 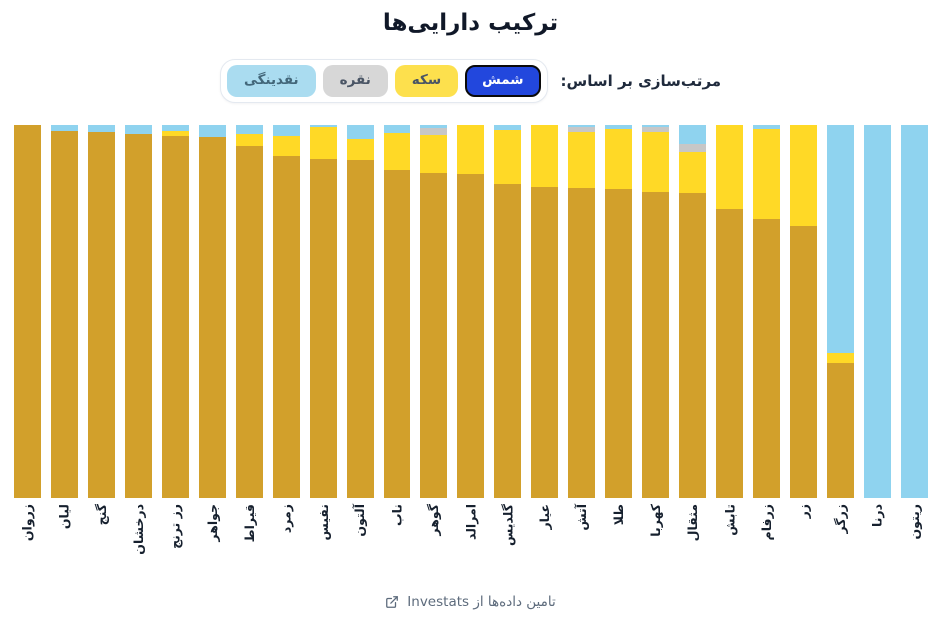 What do you see at coordinates (582, 517) in the screenshot?
I see `x-axis-label-text: آتش` at bounding box center [582, 517].